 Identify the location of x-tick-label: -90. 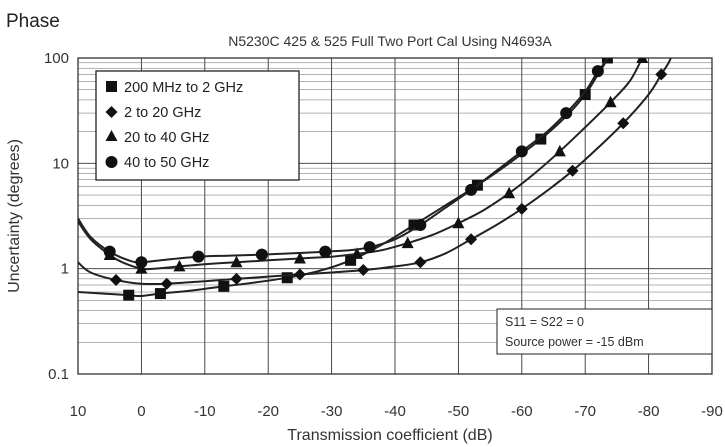
(712, 411).